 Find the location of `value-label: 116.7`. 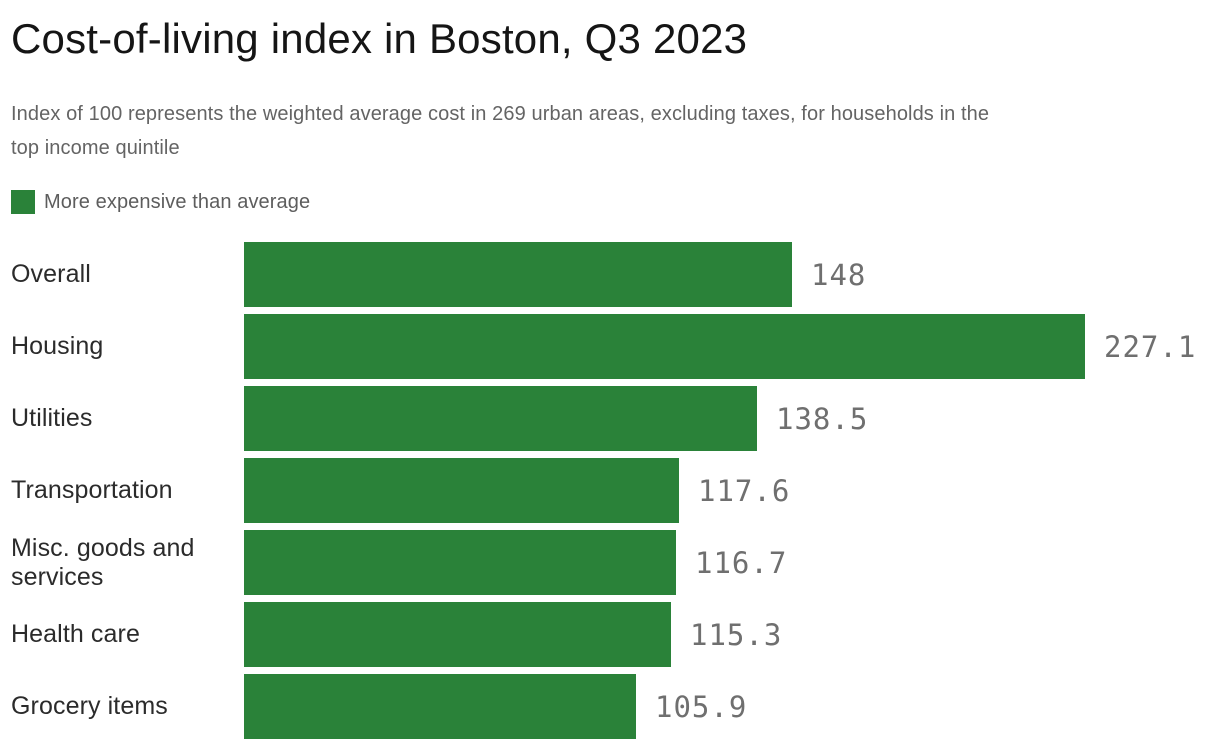

value-label: 116.7 is located at coordinates (741, 562).